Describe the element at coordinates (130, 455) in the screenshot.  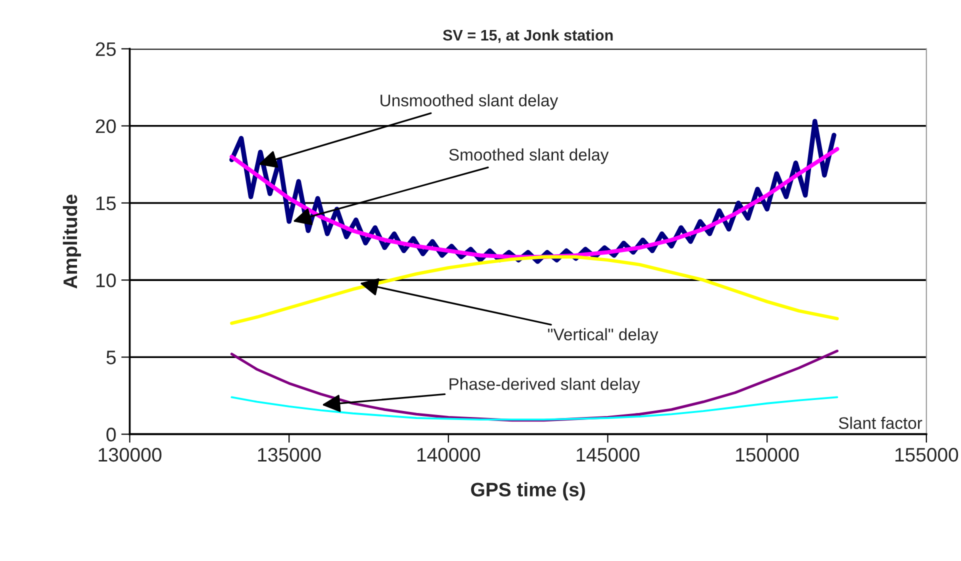
I see `x-tick-label: 130000` at that location.